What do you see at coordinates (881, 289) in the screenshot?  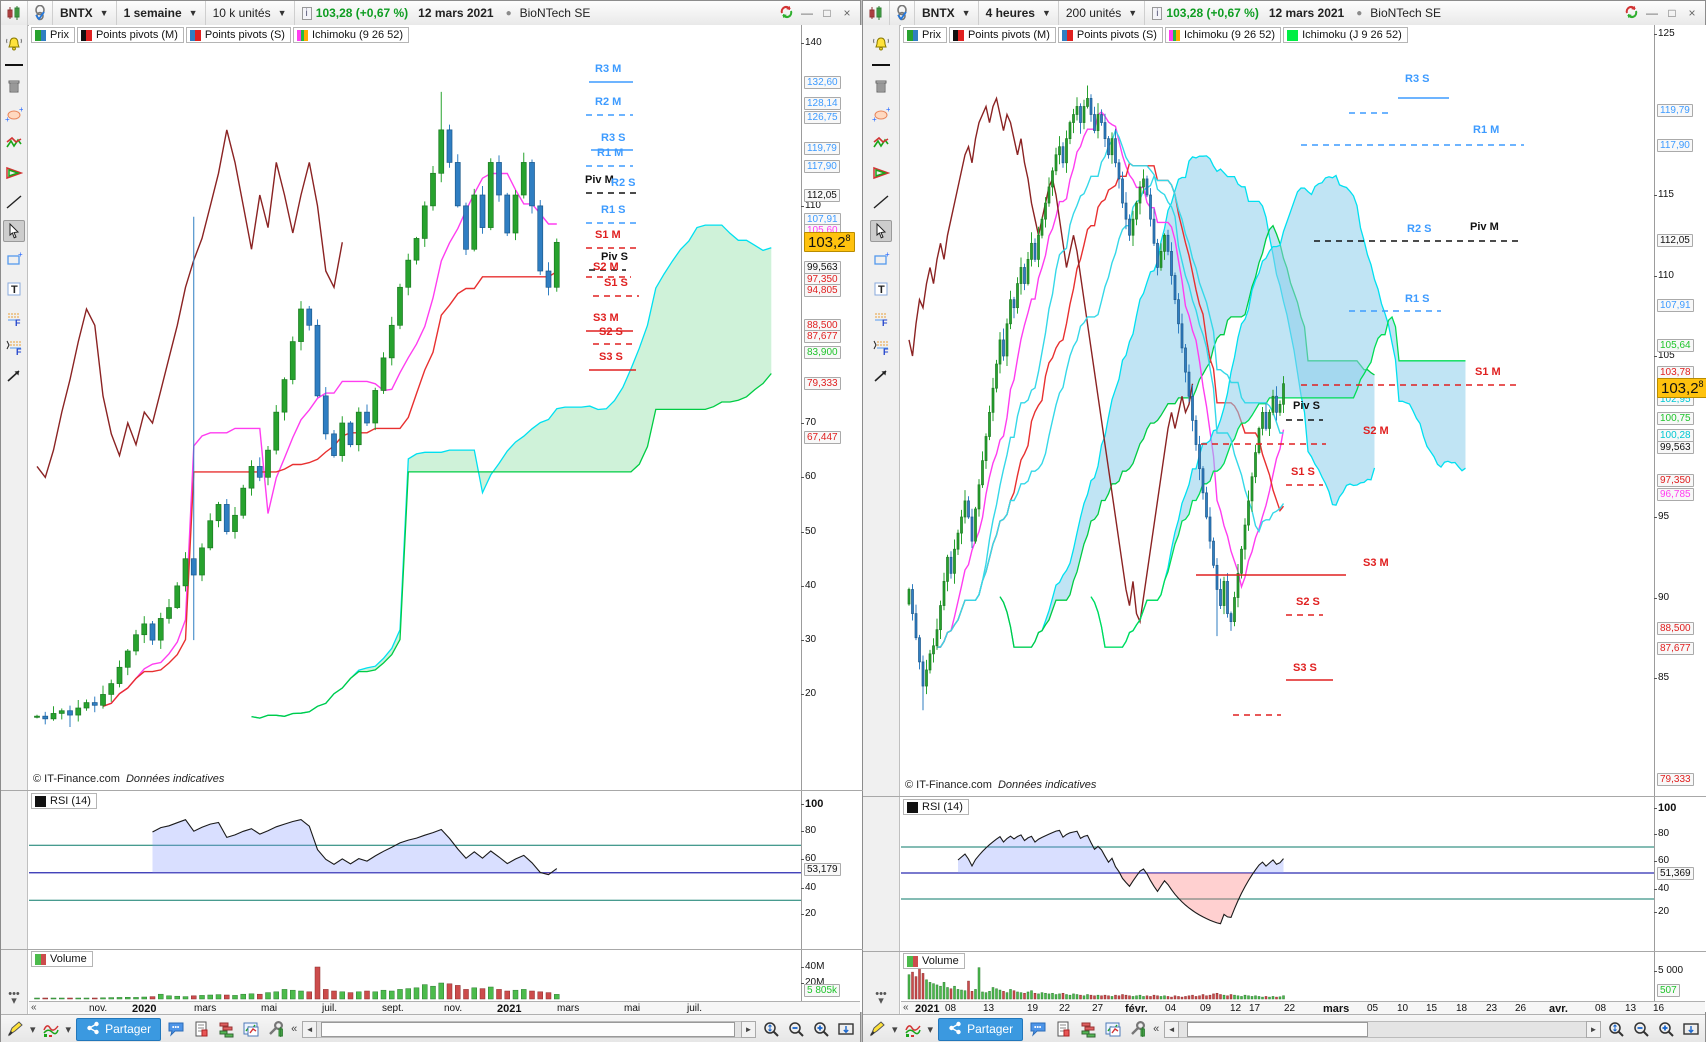 I see `text-tool-tool: T` at bounding box center [881, 289].